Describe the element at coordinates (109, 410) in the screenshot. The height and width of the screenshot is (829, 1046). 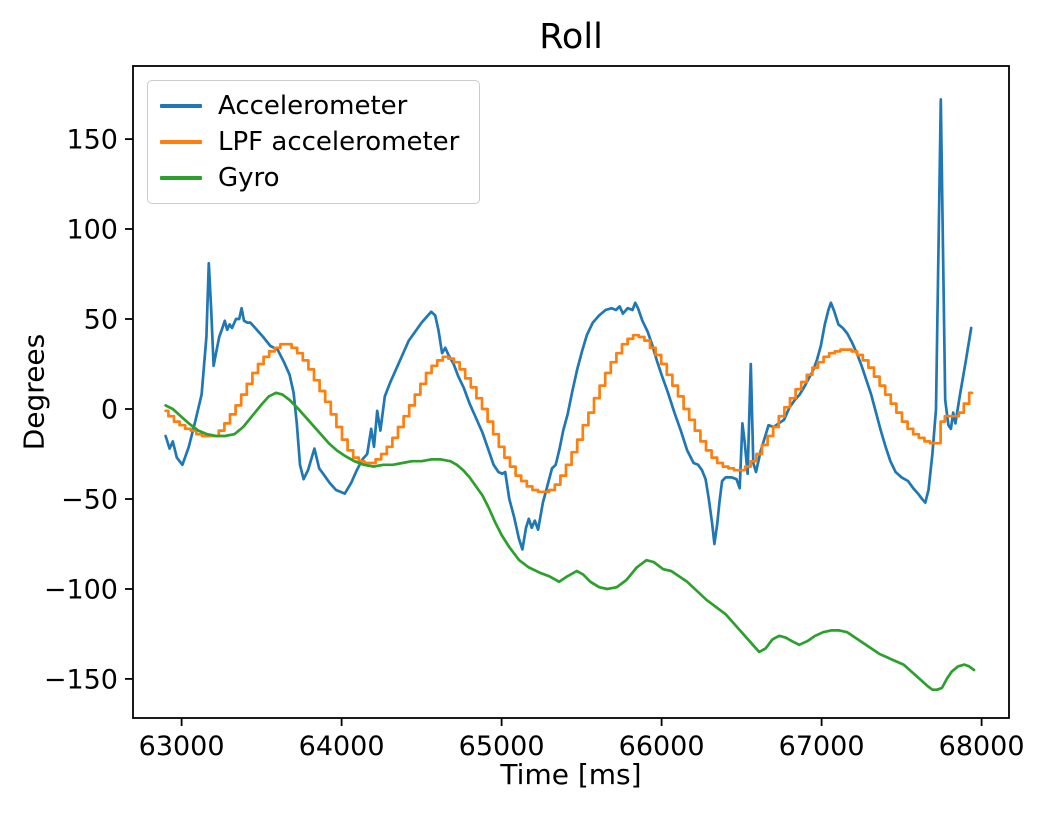
I see `y-tick-label: 0` at that location.